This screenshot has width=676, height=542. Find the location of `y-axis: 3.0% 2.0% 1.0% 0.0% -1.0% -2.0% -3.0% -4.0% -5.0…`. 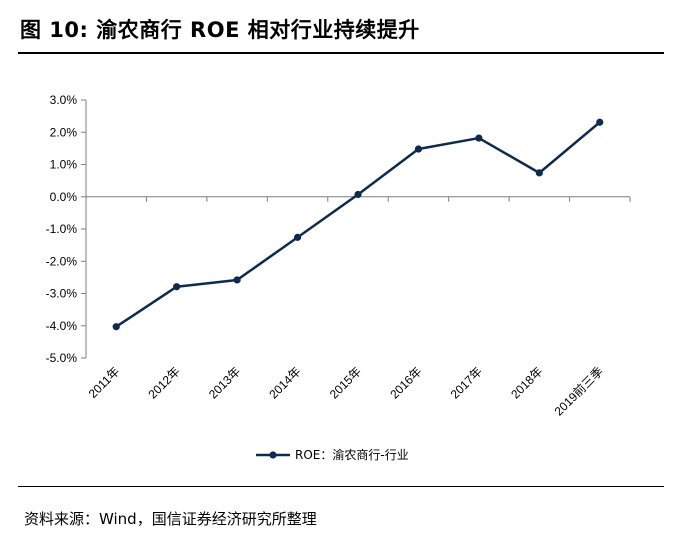

y-axis: 3.0% 2.0% 1.0% 0.0% -1.0% -2.0% -3.0% -4.0% -5.0… is located at coordinates (66, 229).